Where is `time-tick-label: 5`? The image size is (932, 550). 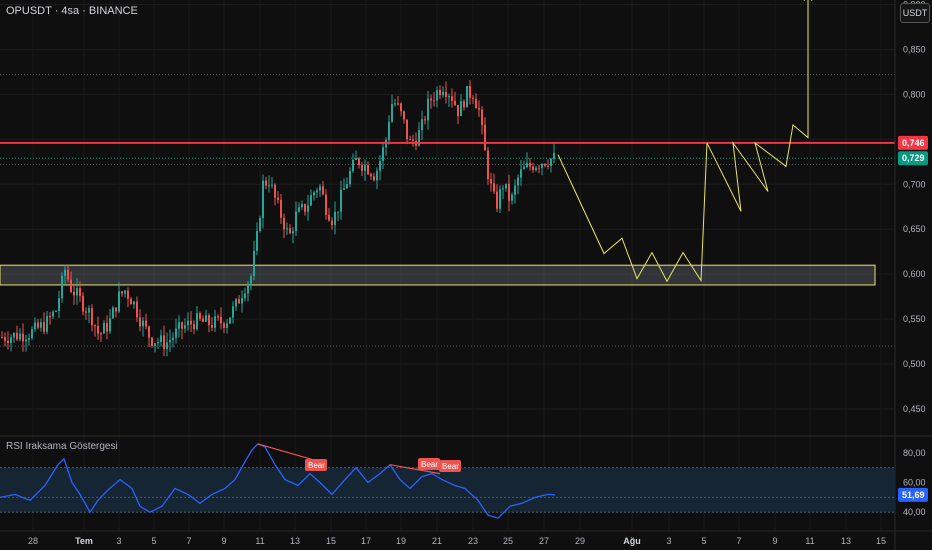
time-tick-label: 5 is located at coordinates (703, 541).